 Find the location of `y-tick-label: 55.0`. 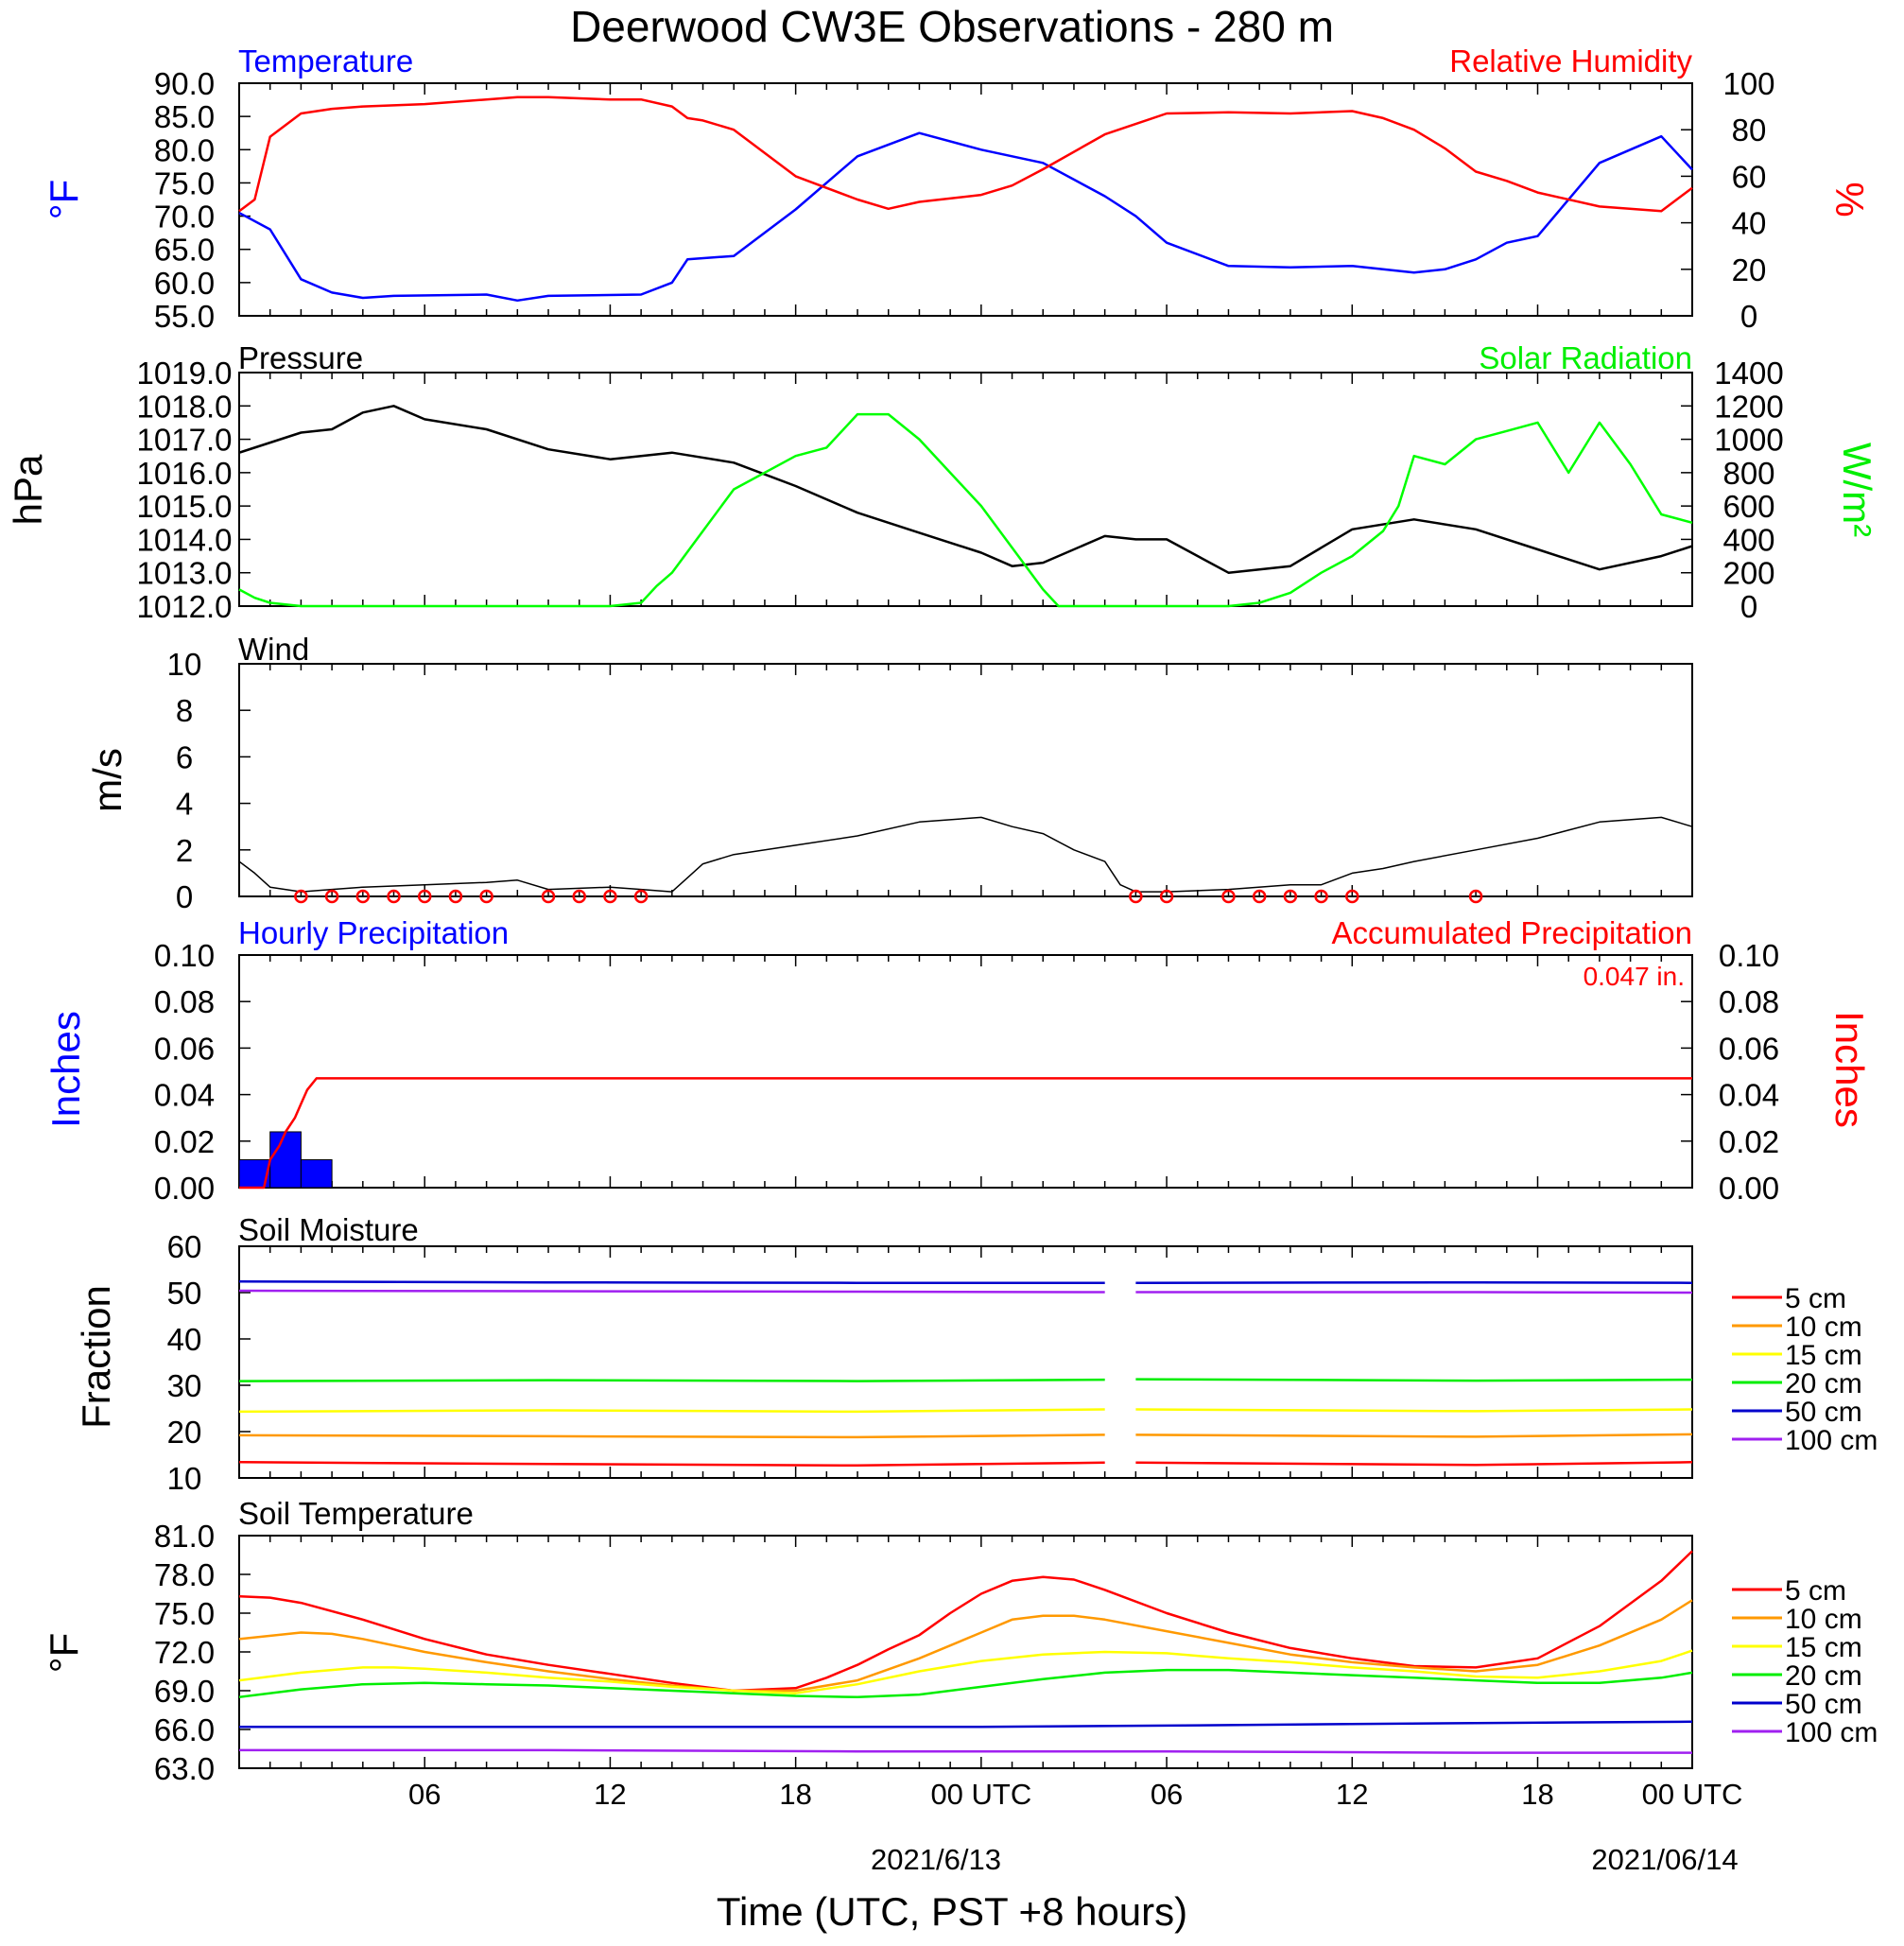

y-tick-label: 55.0 is located at coordinates (184, 317).